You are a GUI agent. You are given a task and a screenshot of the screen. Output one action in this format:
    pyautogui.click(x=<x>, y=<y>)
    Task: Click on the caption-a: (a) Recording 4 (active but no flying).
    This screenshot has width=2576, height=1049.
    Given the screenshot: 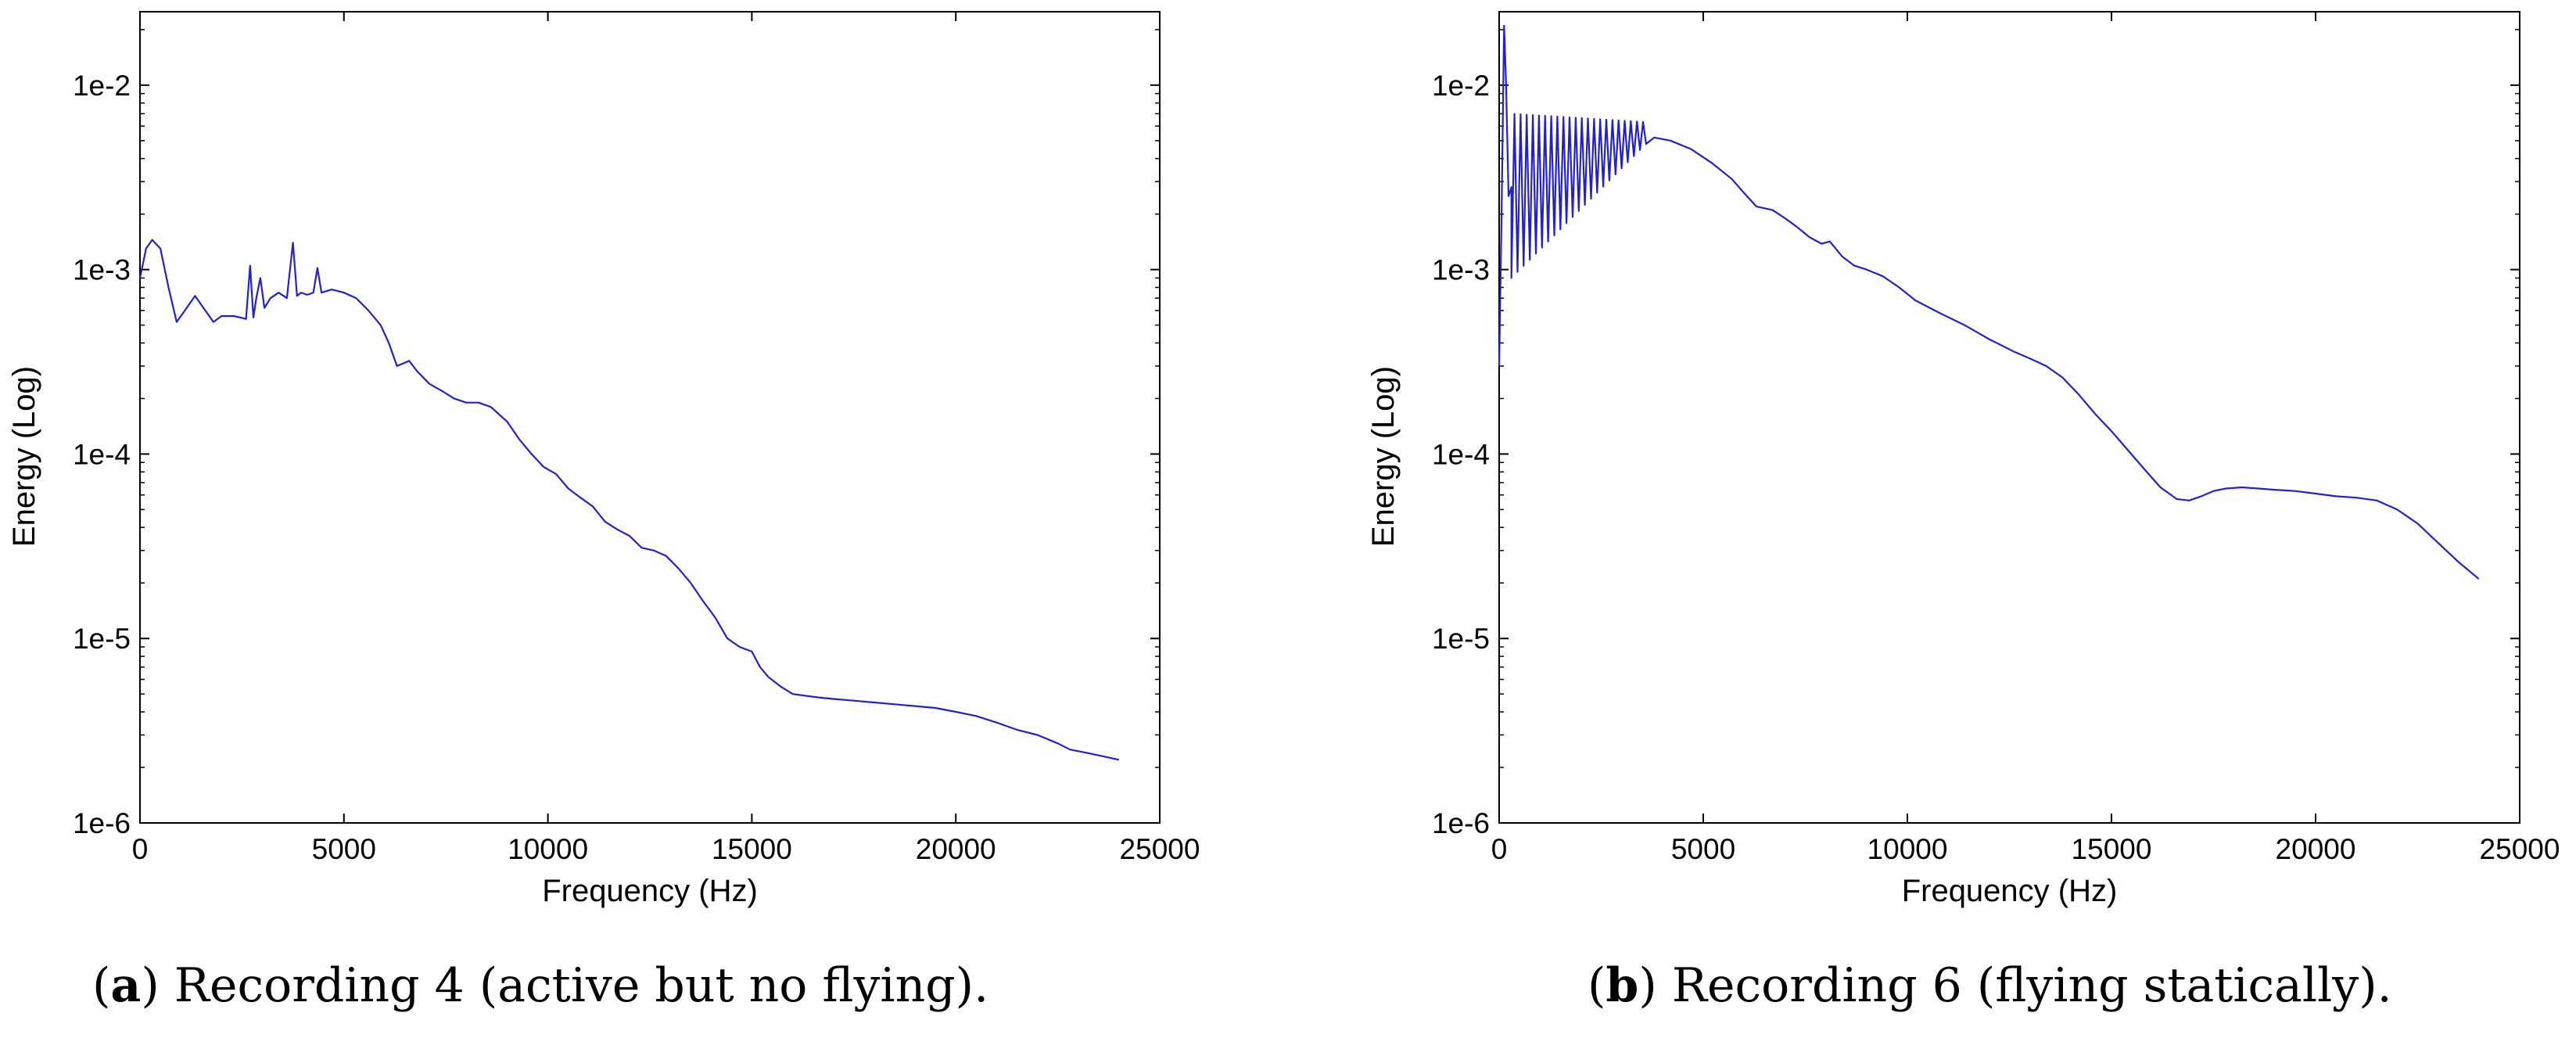 What is the action you would take?
    pyautogui.click(x=540, y=985)
    